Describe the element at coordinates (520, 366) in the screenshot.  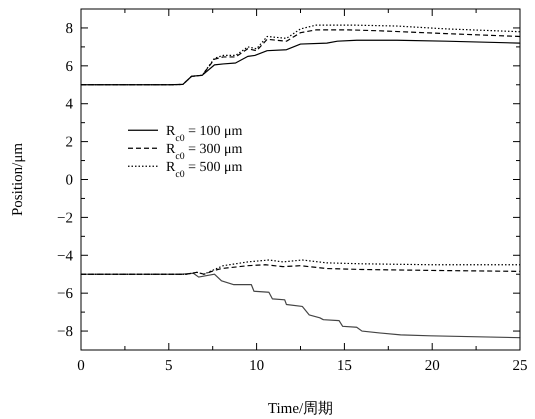
I see `x-tick-label: 25` at that location.